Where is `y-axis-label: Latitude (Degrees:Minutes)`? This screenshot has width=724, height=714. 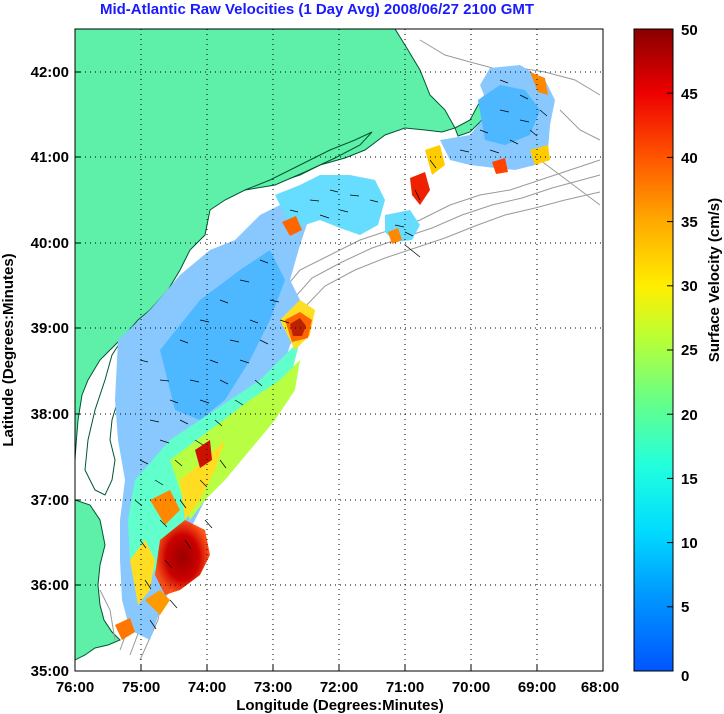 y-axis-label: Latitude (Degrees:Minutes) is located at coordinates (8, 349).